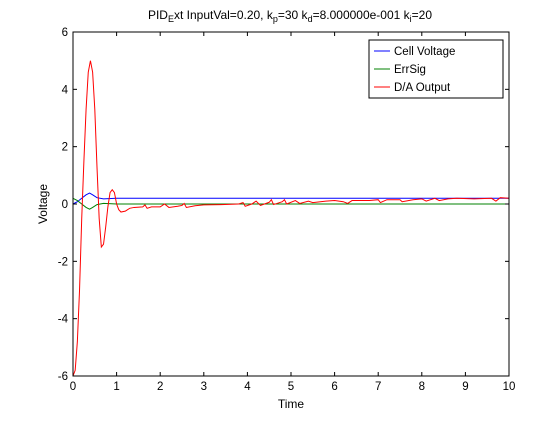 The image size is (560, 425). What do you see at coordinates (116, 387) in the screenshot?
I see `x-tick-label: 1` at bounding box center [116, 387].